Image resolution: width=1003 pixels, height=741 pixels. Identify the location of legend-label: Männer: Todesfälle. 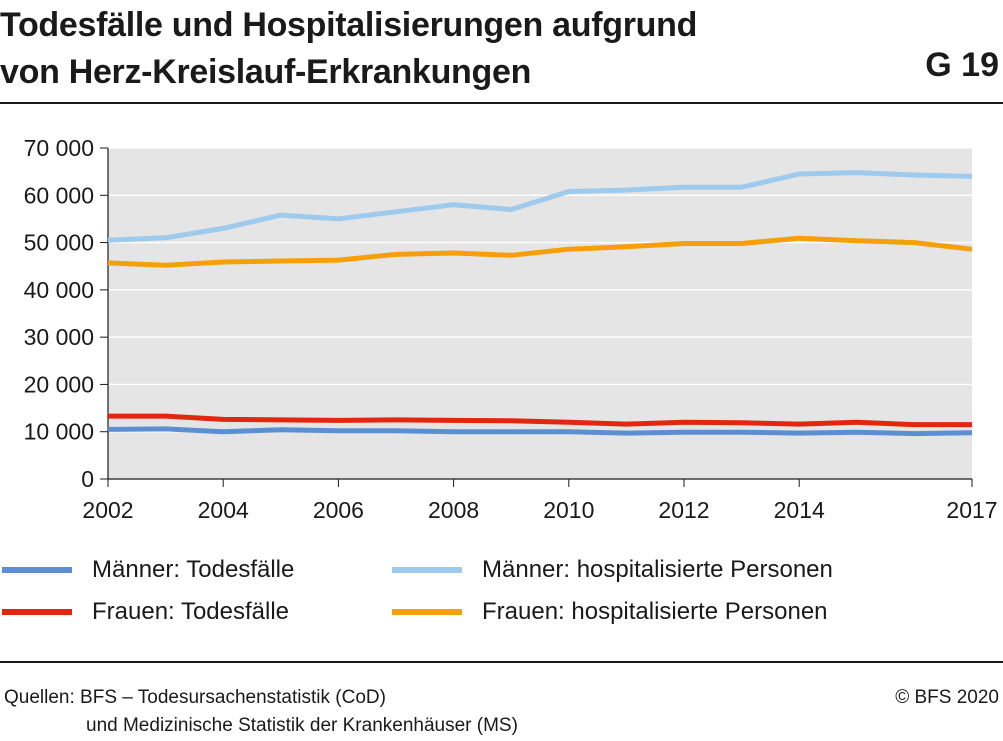
(193, 569).